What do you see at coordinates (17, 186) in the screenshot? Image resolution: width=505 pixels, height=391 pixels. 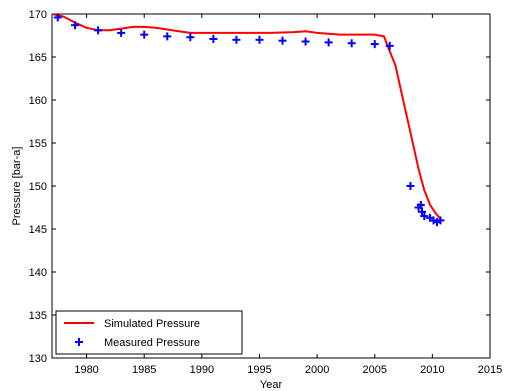 I see `y-axis-label: Pressure [bar-a]` at bounding box center [17, 186].